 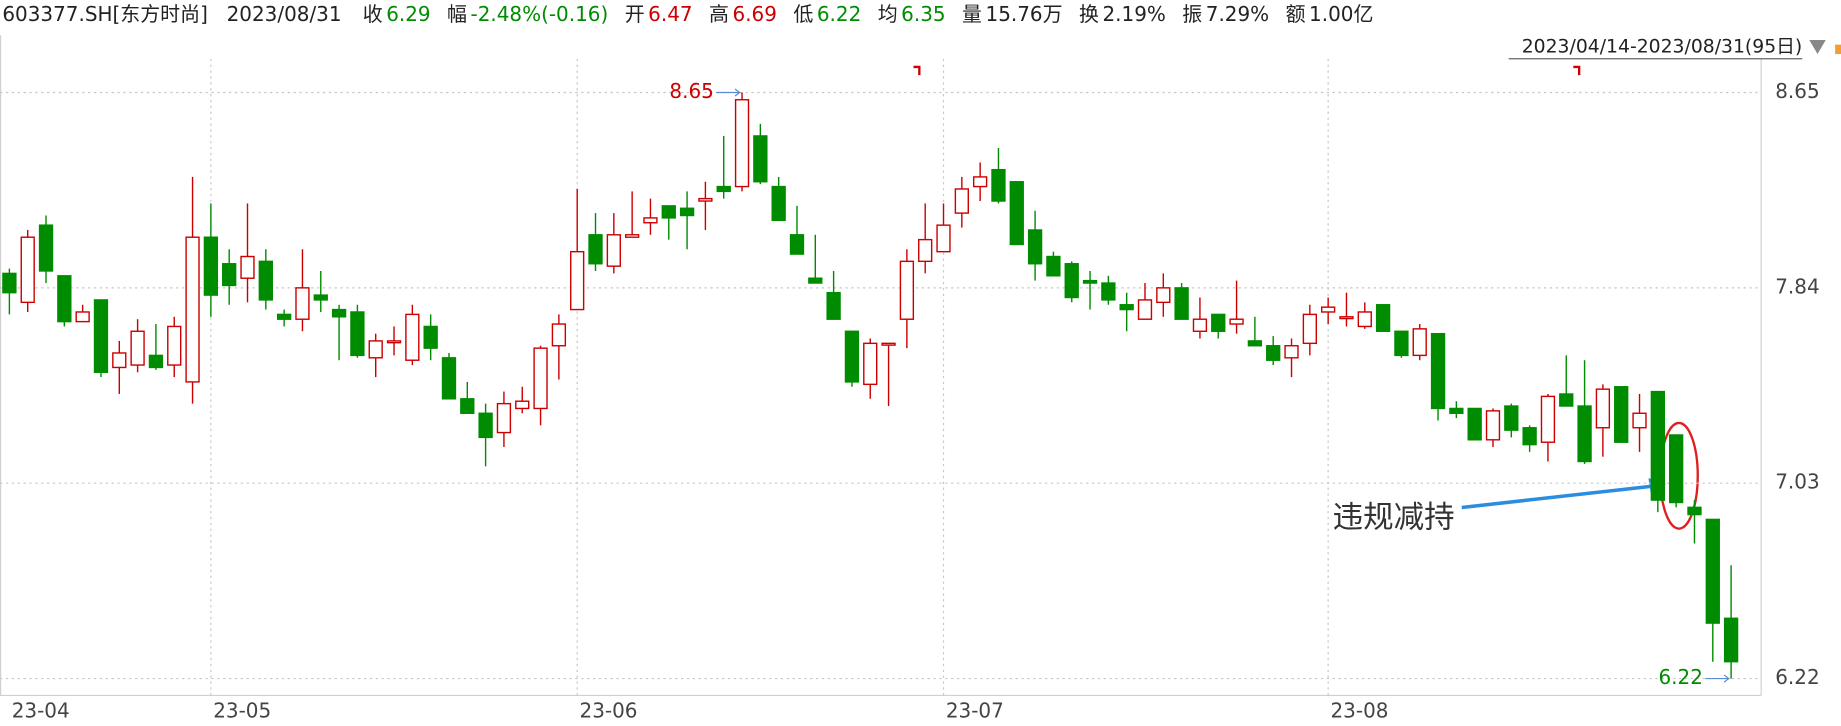 What do you see at coordinates (1556, 497) in the screenshot?
I see `annotation-arrow` at bounding box center [1556, 497].